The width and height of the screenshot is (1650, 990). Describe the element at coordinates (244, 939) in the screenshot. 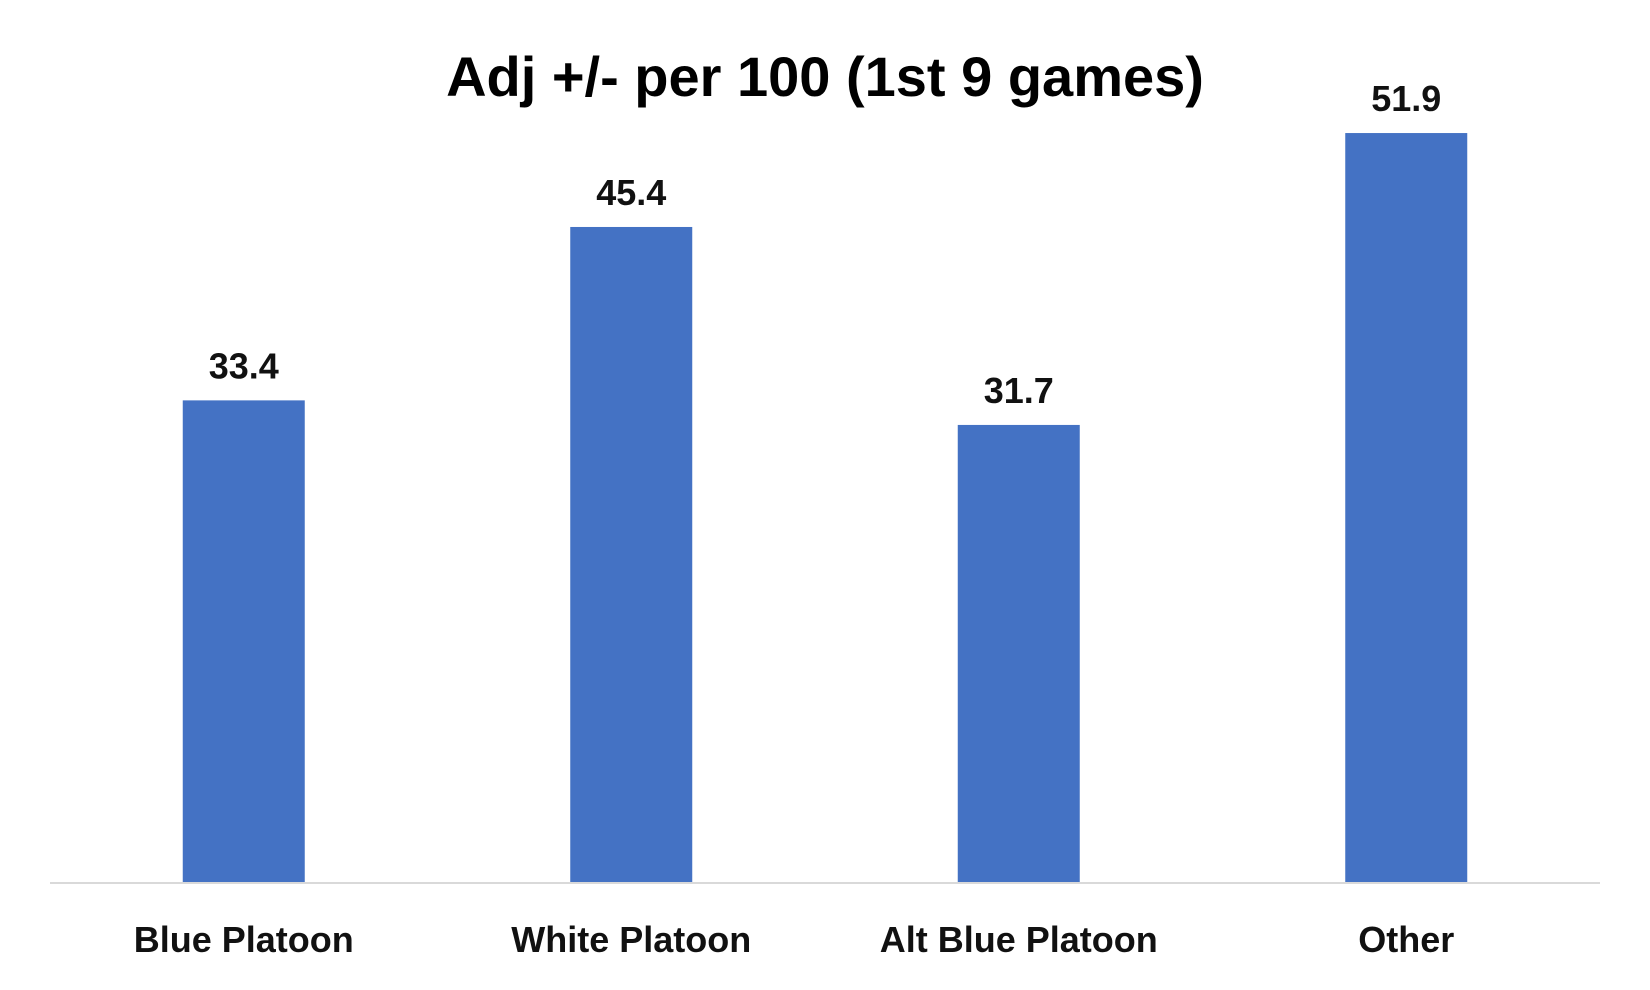

I see `category-label-0: Blue Platoon` at that location.